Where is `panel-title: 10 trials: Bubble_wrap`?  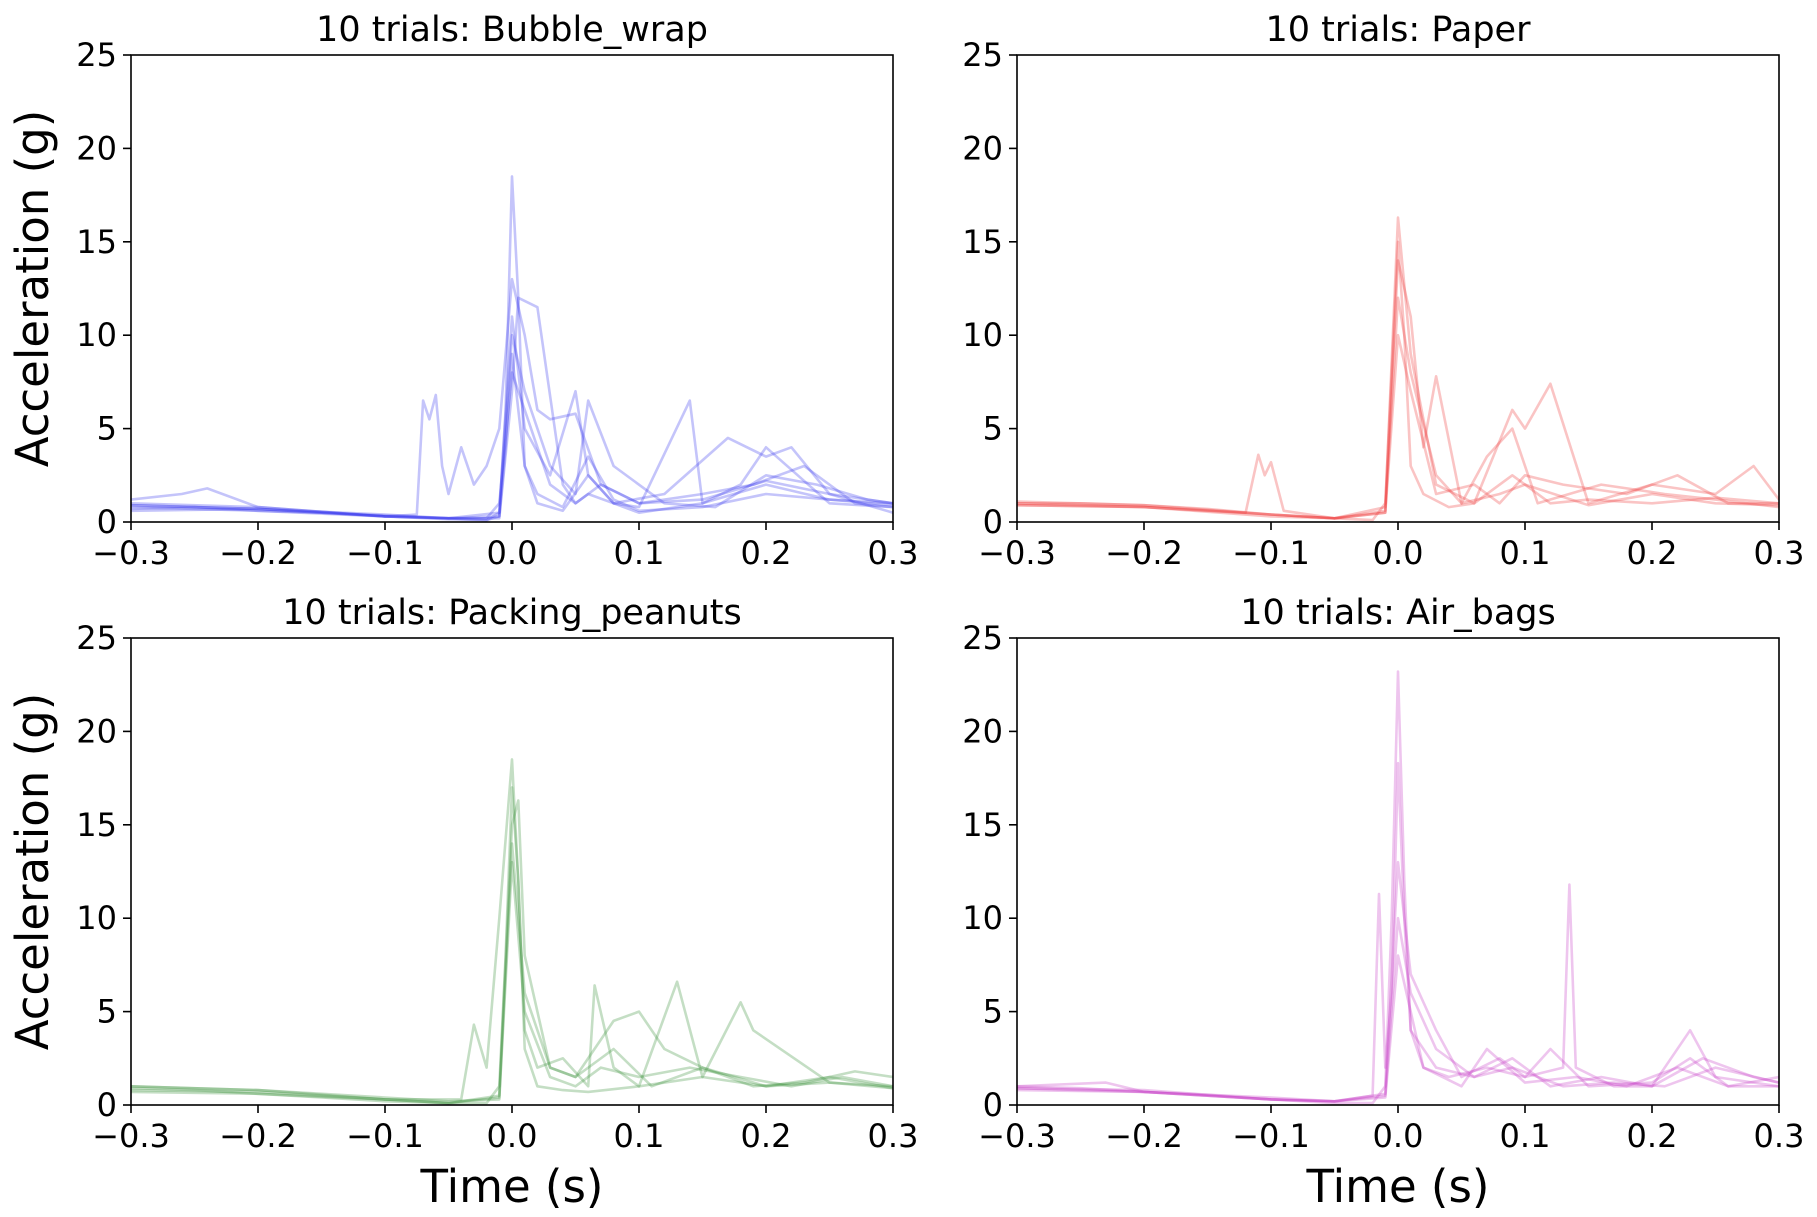 panel-title: 10 trials: Bubble_wrap is located at coordinates (512, 30).